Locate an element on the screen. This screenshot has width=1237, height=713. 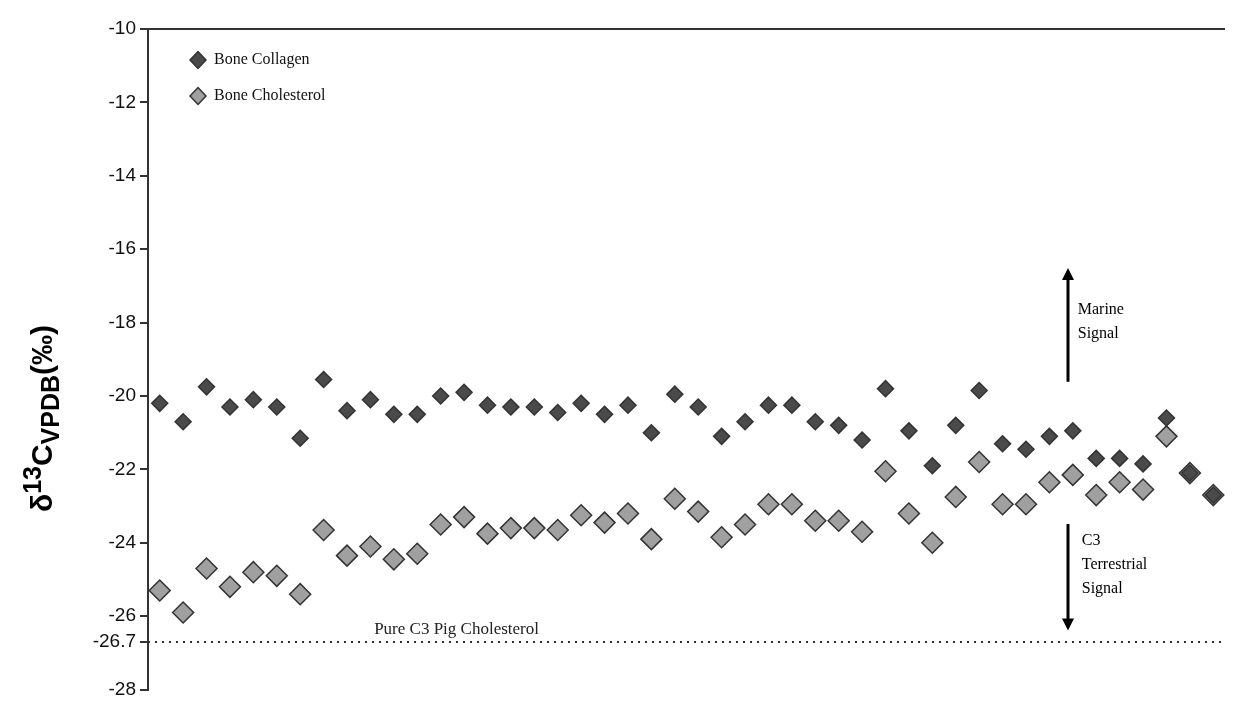
y-tick-label: -14 is located at coordinates (122, 175).